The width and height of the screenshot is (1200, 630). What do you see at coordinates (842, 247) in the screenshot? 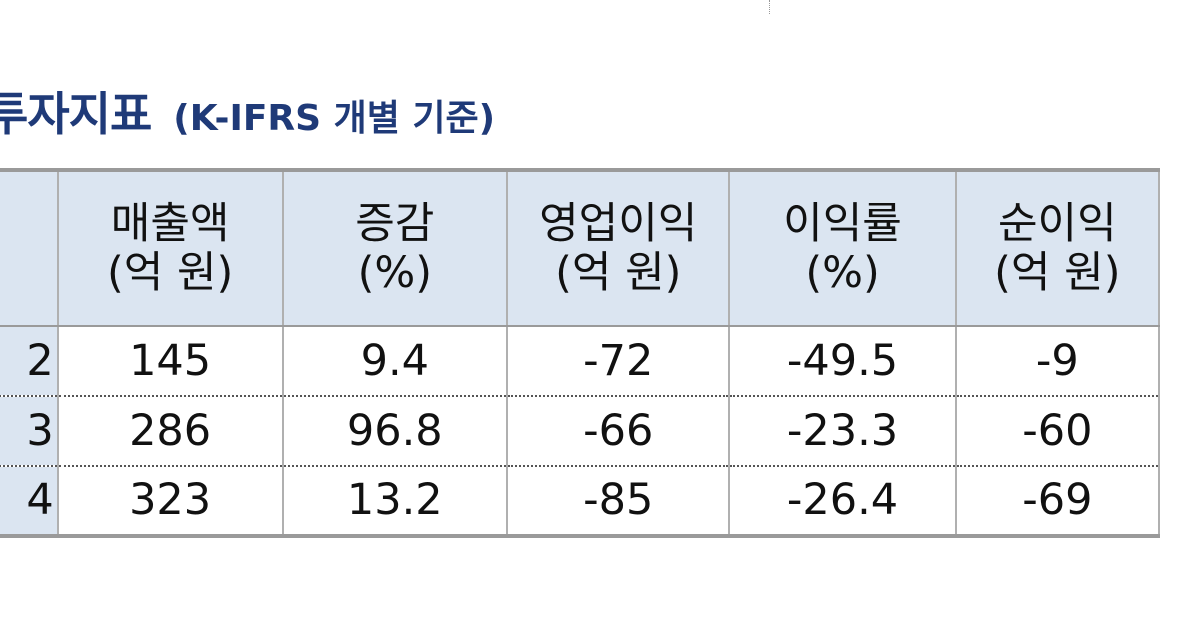
I see `header-margin: 이익률 (%)` at bounding box center [842, 247].